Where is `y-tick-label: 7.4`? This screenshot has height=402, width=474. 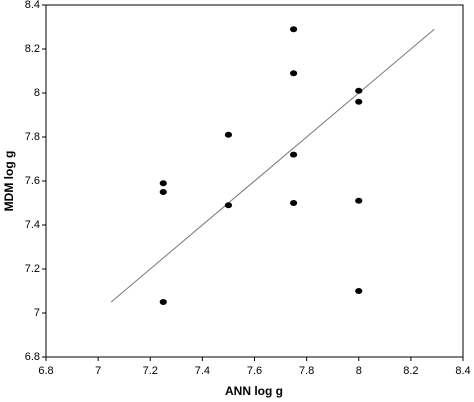
y-tick-label: 7.4 is located at coordinates (32, 225).